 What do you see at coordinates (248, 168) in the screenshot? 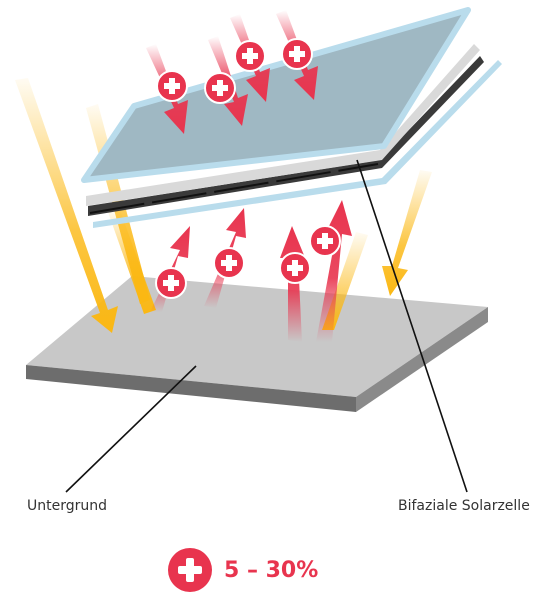
I see `plus-badges` at bounding box center [248, 168].